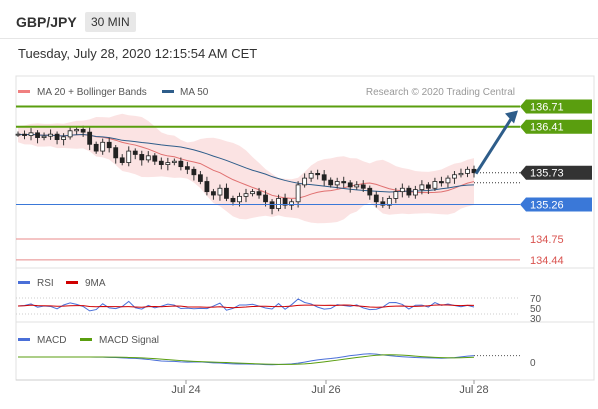 The image size is (598, 409). Describe the element at coordinates (536, 299) in the screenshot. I see `rsi-tick-70: 70` at that location.